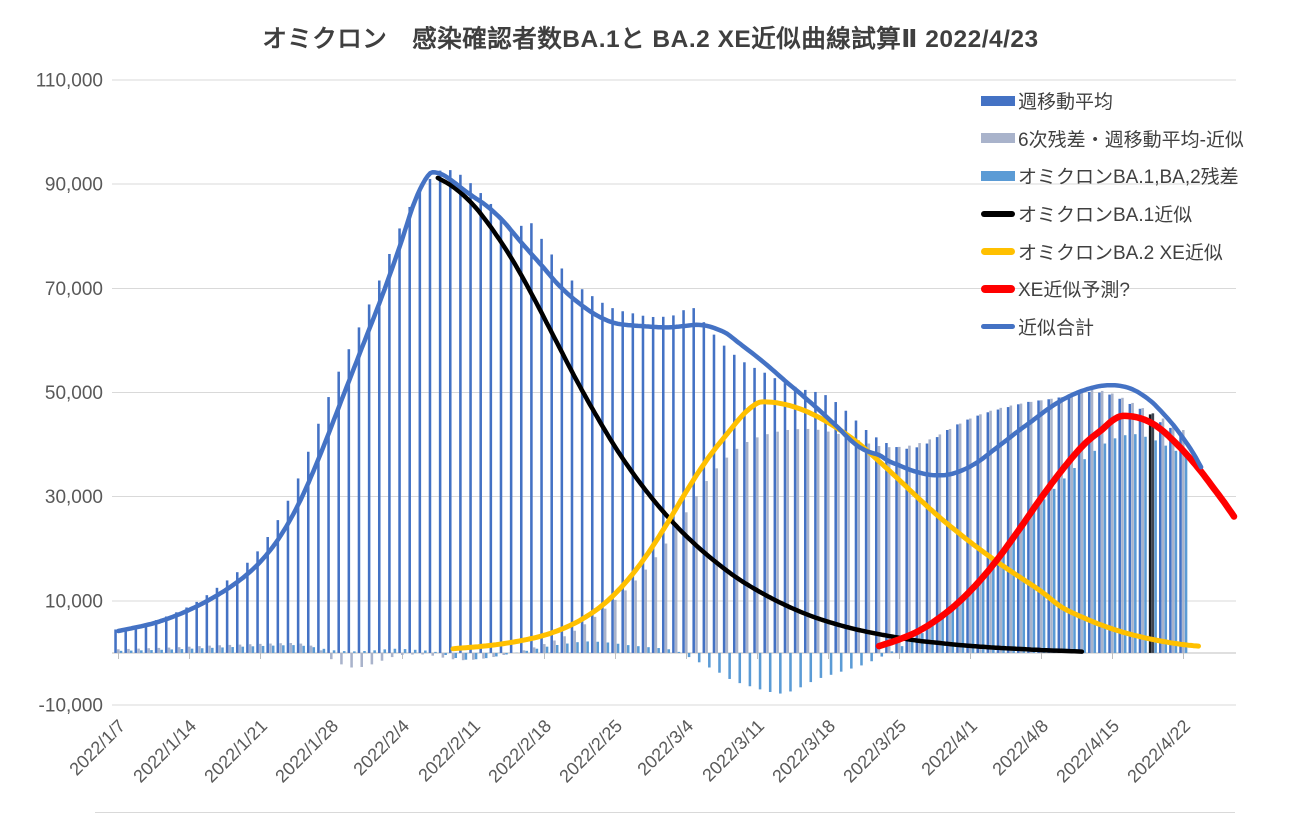 This screenshot has height=822, width=1301. I want to click on chart-area-border, so click(665, 812).